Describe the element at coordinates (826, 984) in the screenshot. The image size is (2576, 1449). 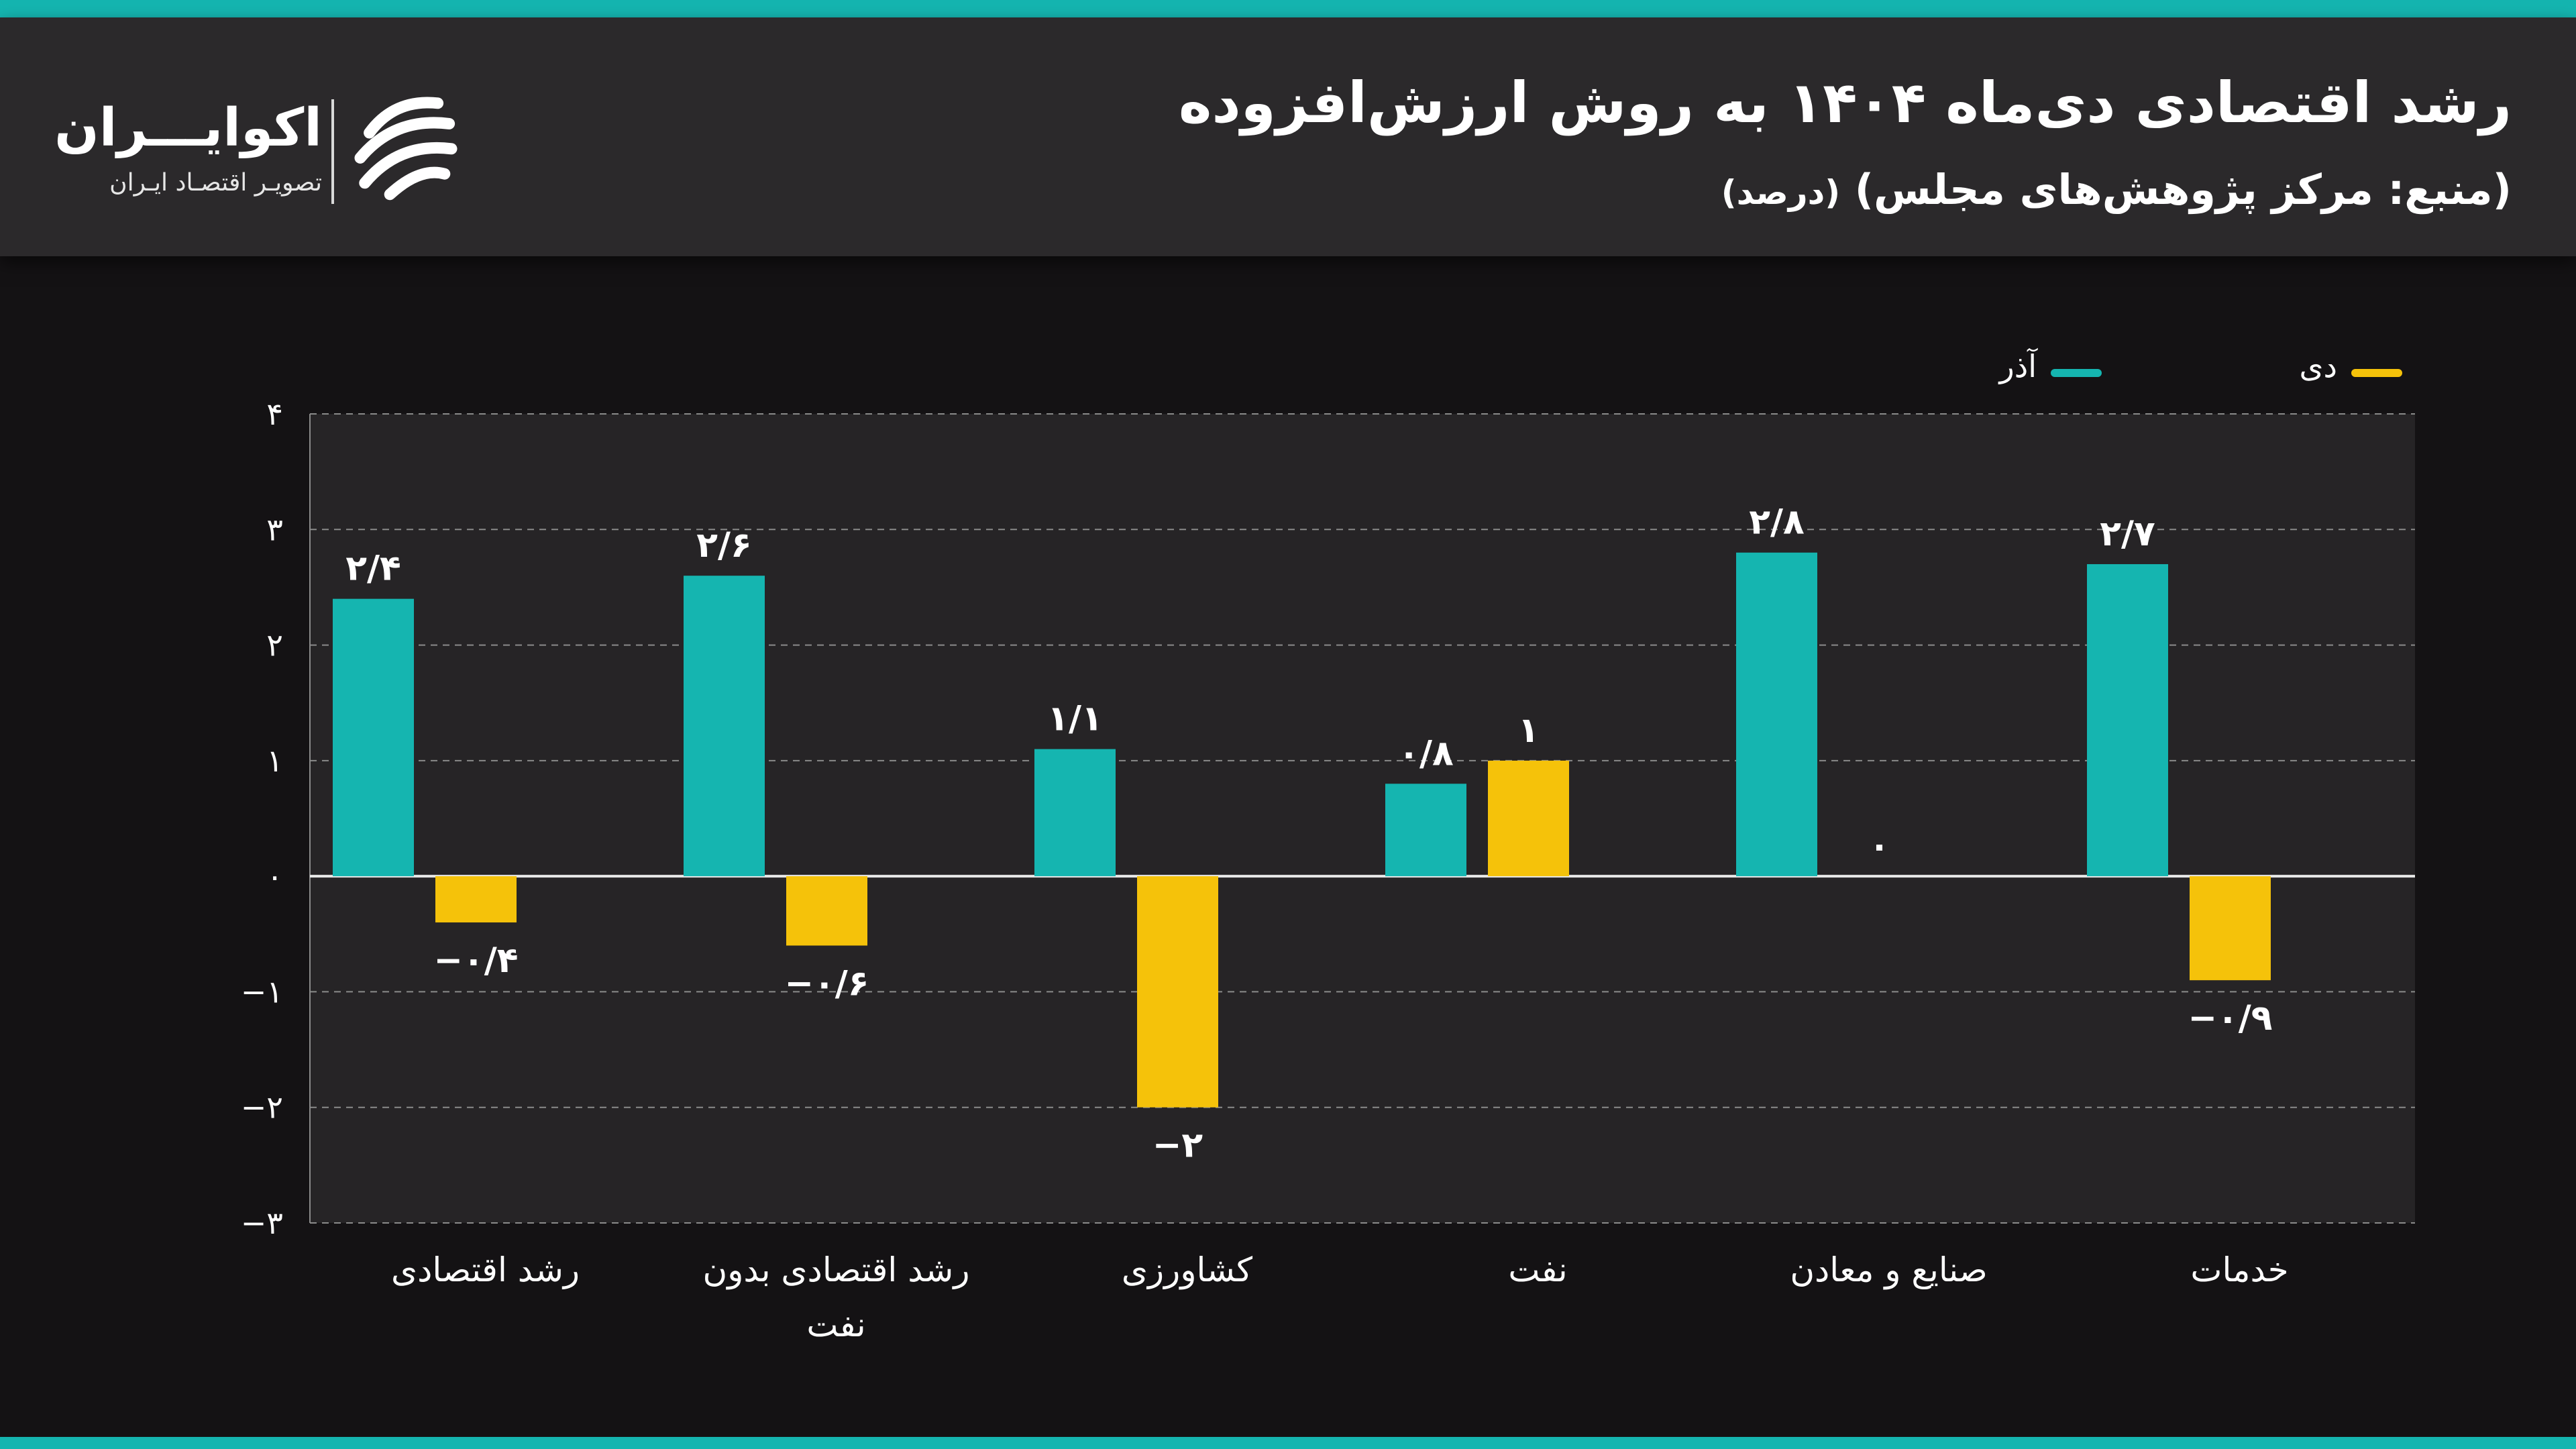
I see `data-label: −۰/۶` at that location.